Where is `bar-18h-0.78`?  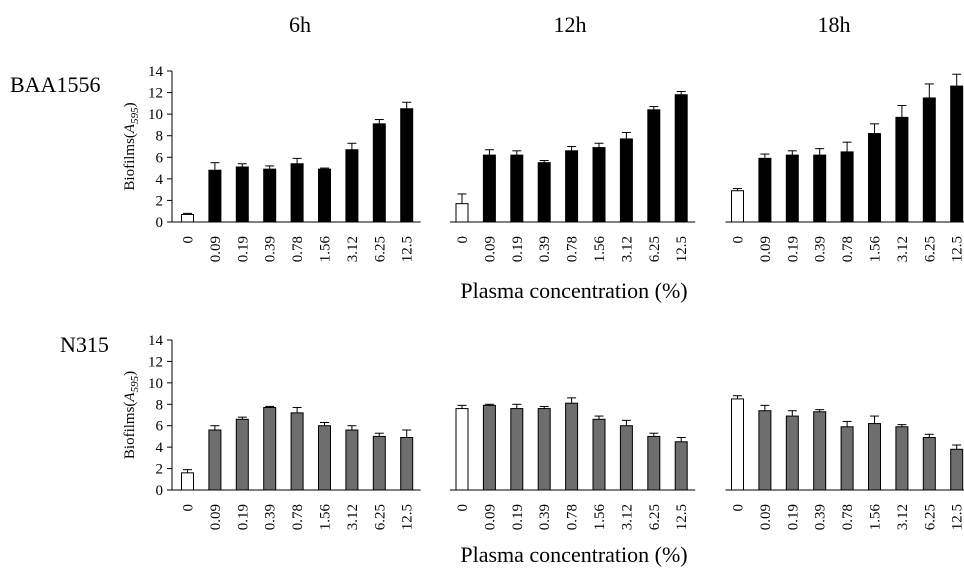 bar-18h-0.78 is located at coordinates (847, 458).